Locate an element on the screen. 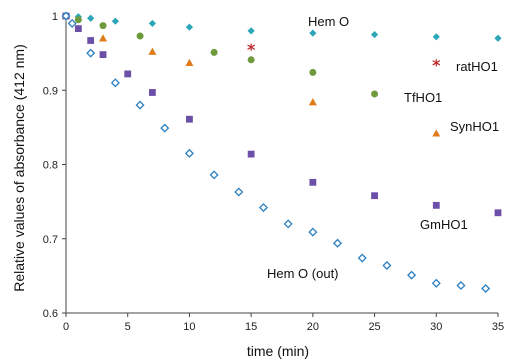 The height and width of the screenshot is (362, 518). x-tick-label: 5 is located at coordinates (128, 327).